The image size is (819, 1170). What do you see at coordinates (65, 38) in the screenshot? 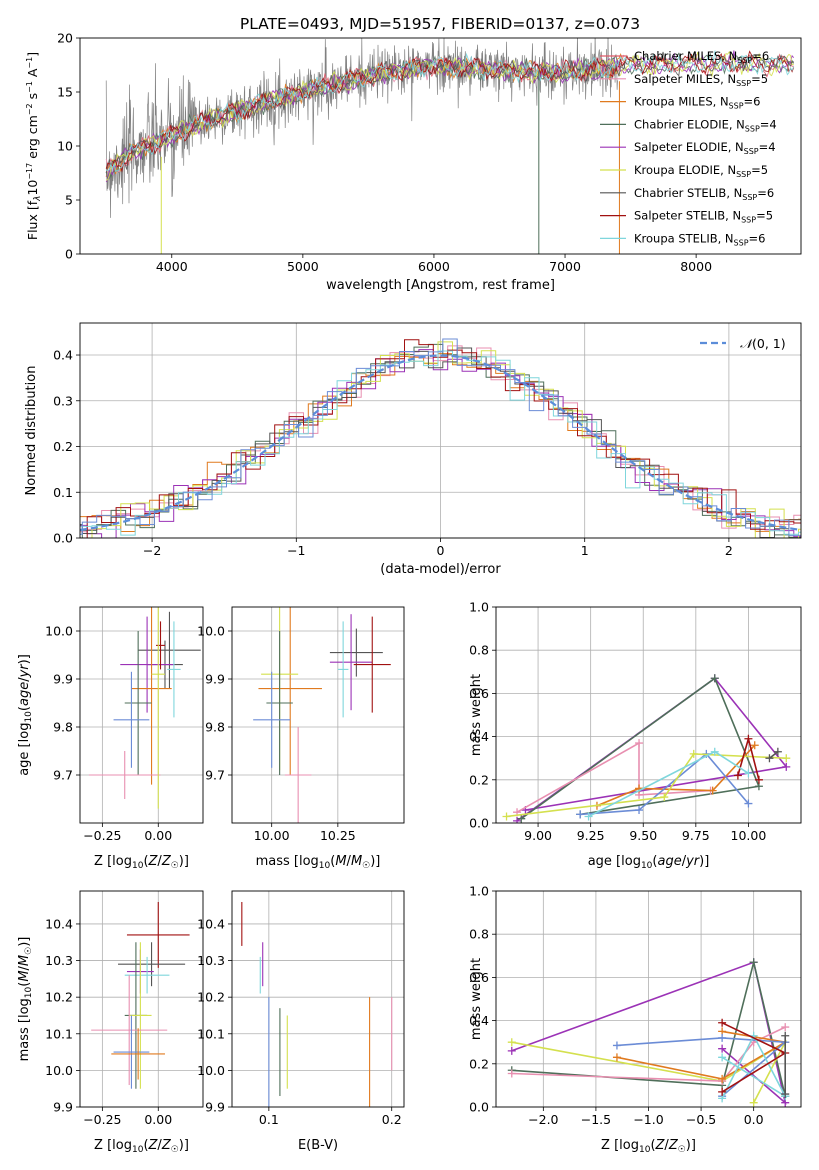
I see `y-tick-label: 20` at bounding box center [65, 38].